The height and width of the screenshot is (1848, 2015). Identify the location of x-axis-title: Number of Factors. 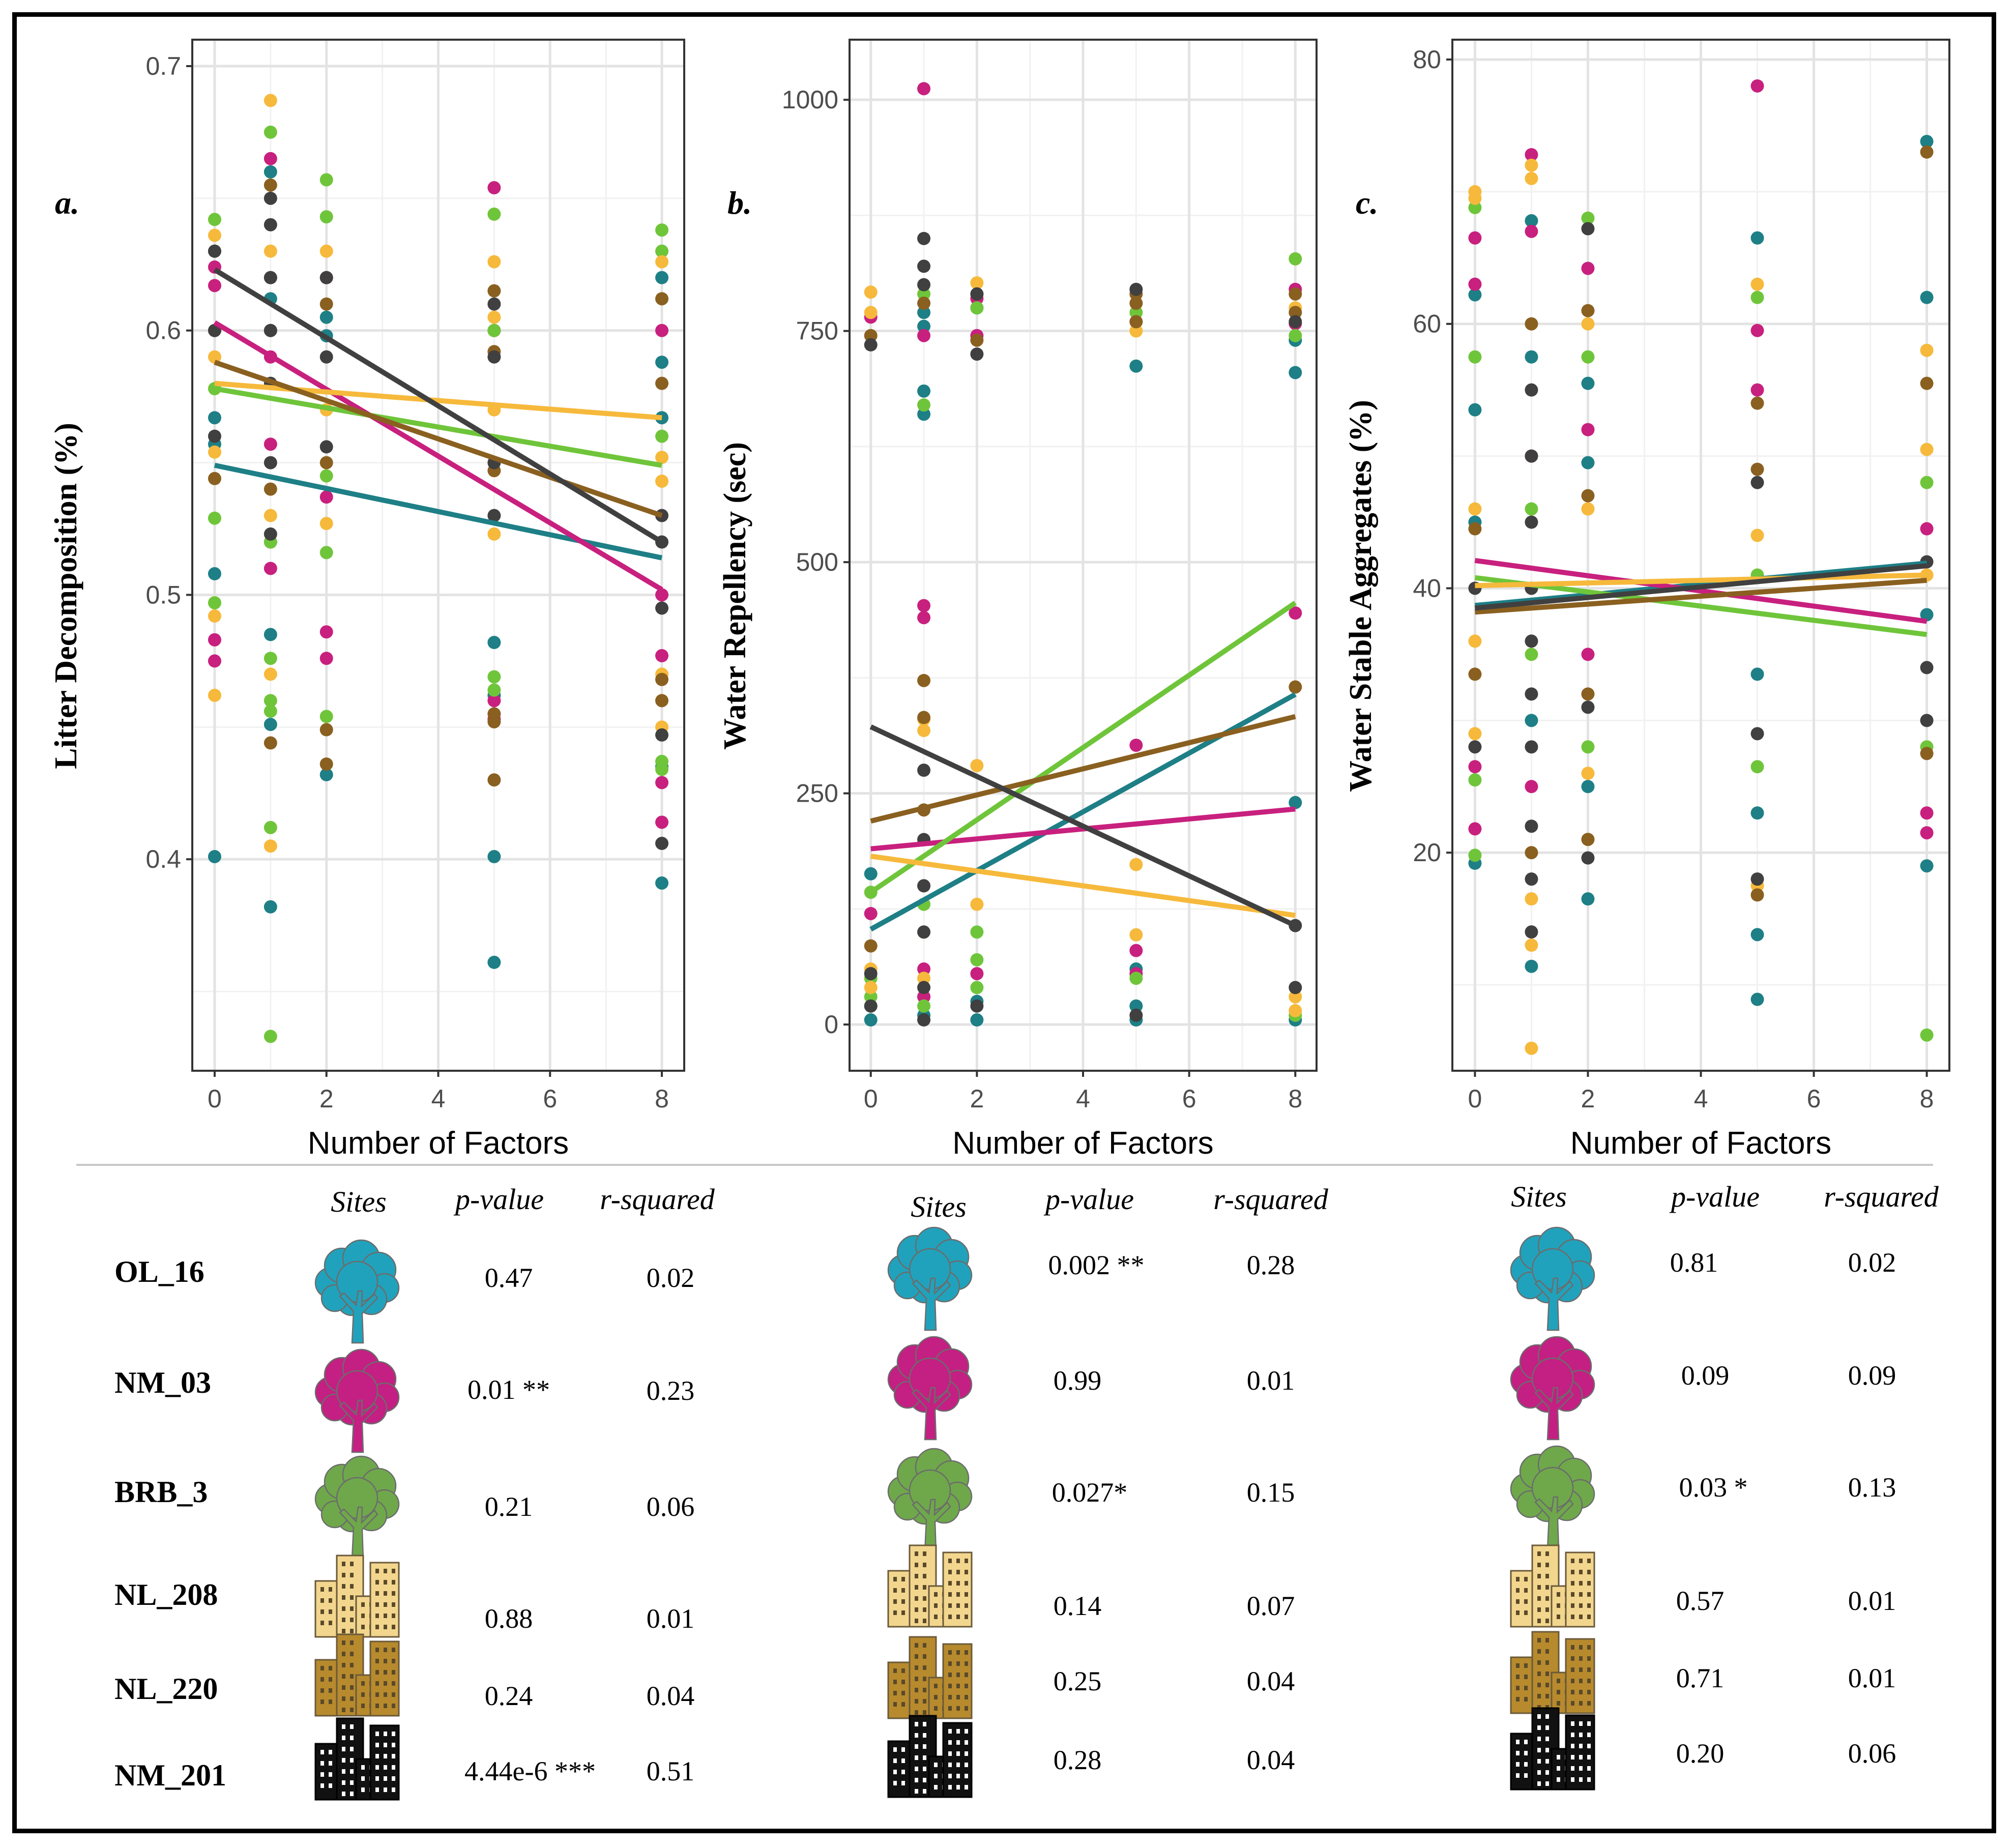
(1082, 1143).